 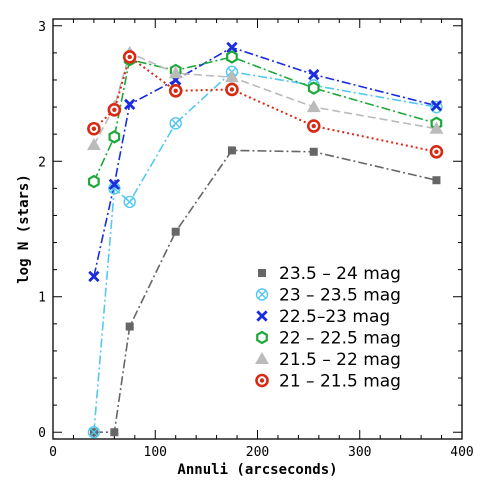 What do you see at coordinates (334, 317) in the screenshot?
I see `legend-entry: 22.5–23 mag` at bounding box center [334, 317].